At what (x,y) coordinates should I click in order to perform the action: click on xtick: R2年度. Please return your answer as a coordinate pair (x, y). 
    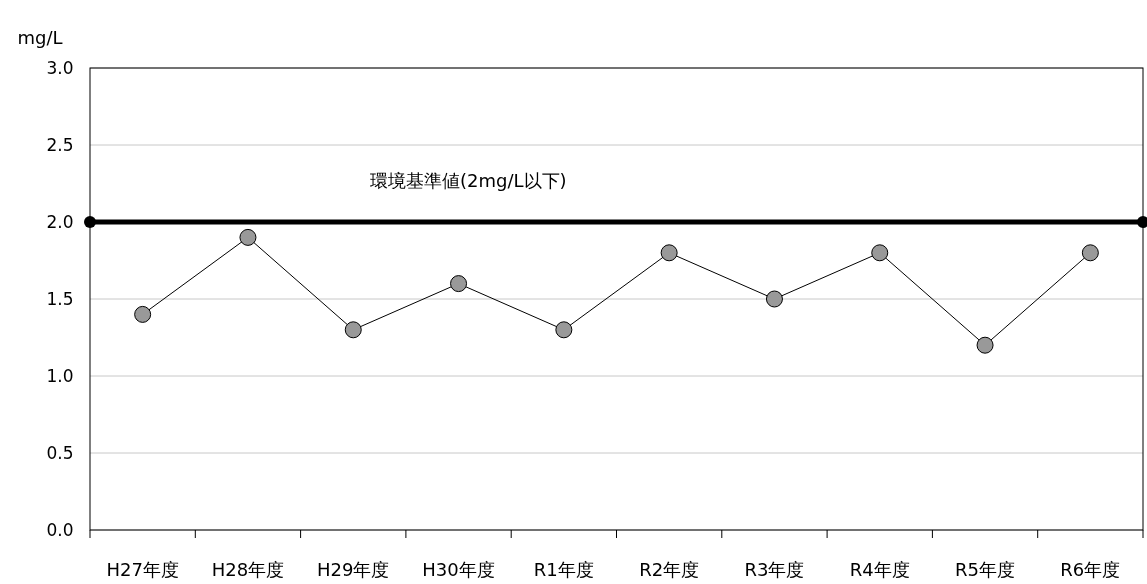
    Looking at the image, I should click on (669, 569).